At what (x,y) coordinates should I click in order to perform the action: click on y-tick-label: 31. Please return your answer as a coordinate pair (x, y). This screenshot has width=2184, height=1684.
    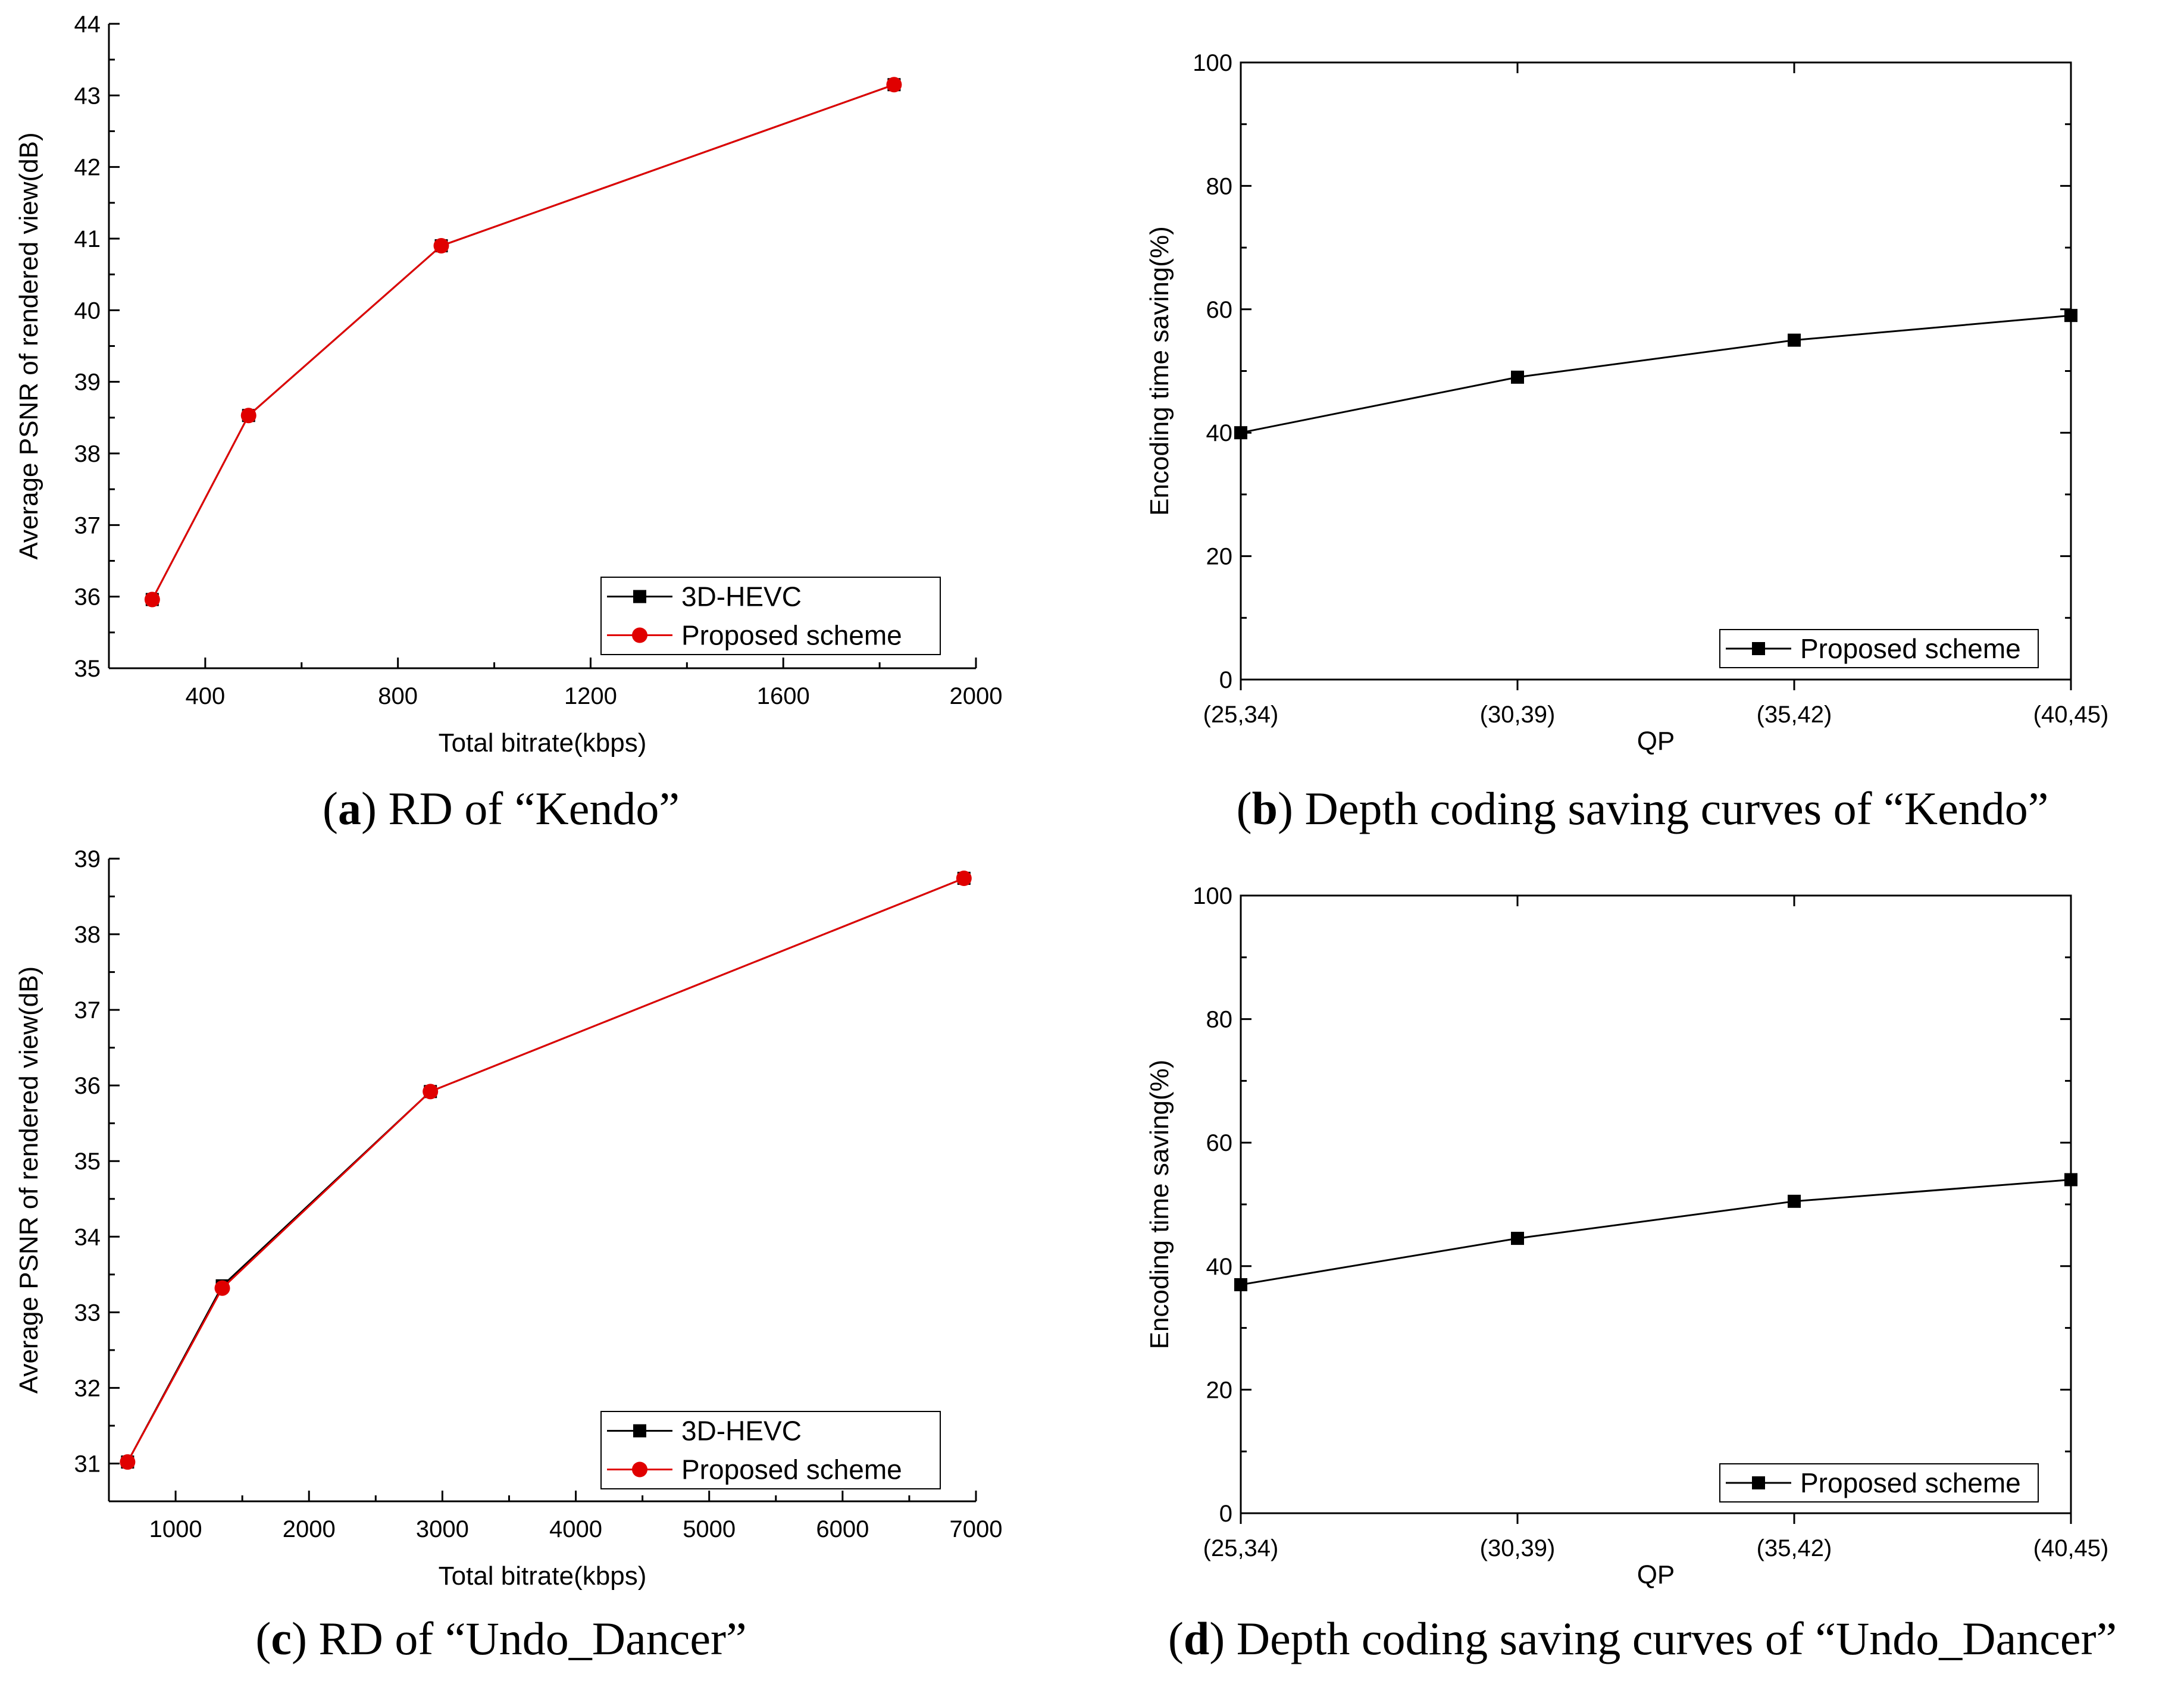
    Looking at the image, I should click on (87, 1464).